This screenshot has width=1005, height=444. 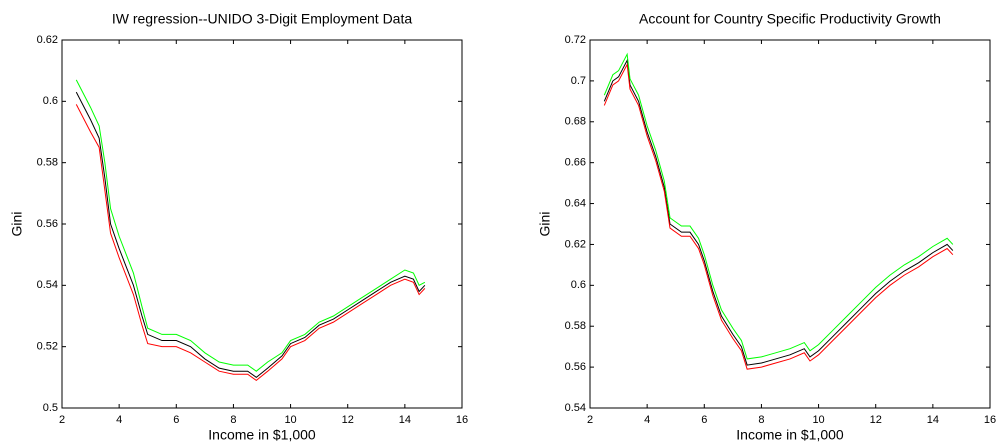 I want to click on y-tick-label: 0.7, so click(x=578, y=81).